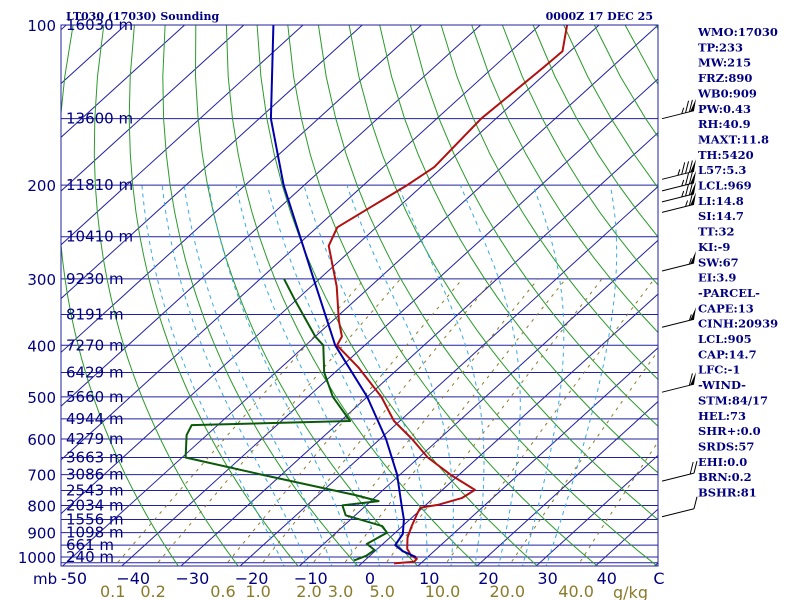 The image size is (800, 600). I want to click on mixing-ratio-tick-label: 1.0, so click(257, 591).